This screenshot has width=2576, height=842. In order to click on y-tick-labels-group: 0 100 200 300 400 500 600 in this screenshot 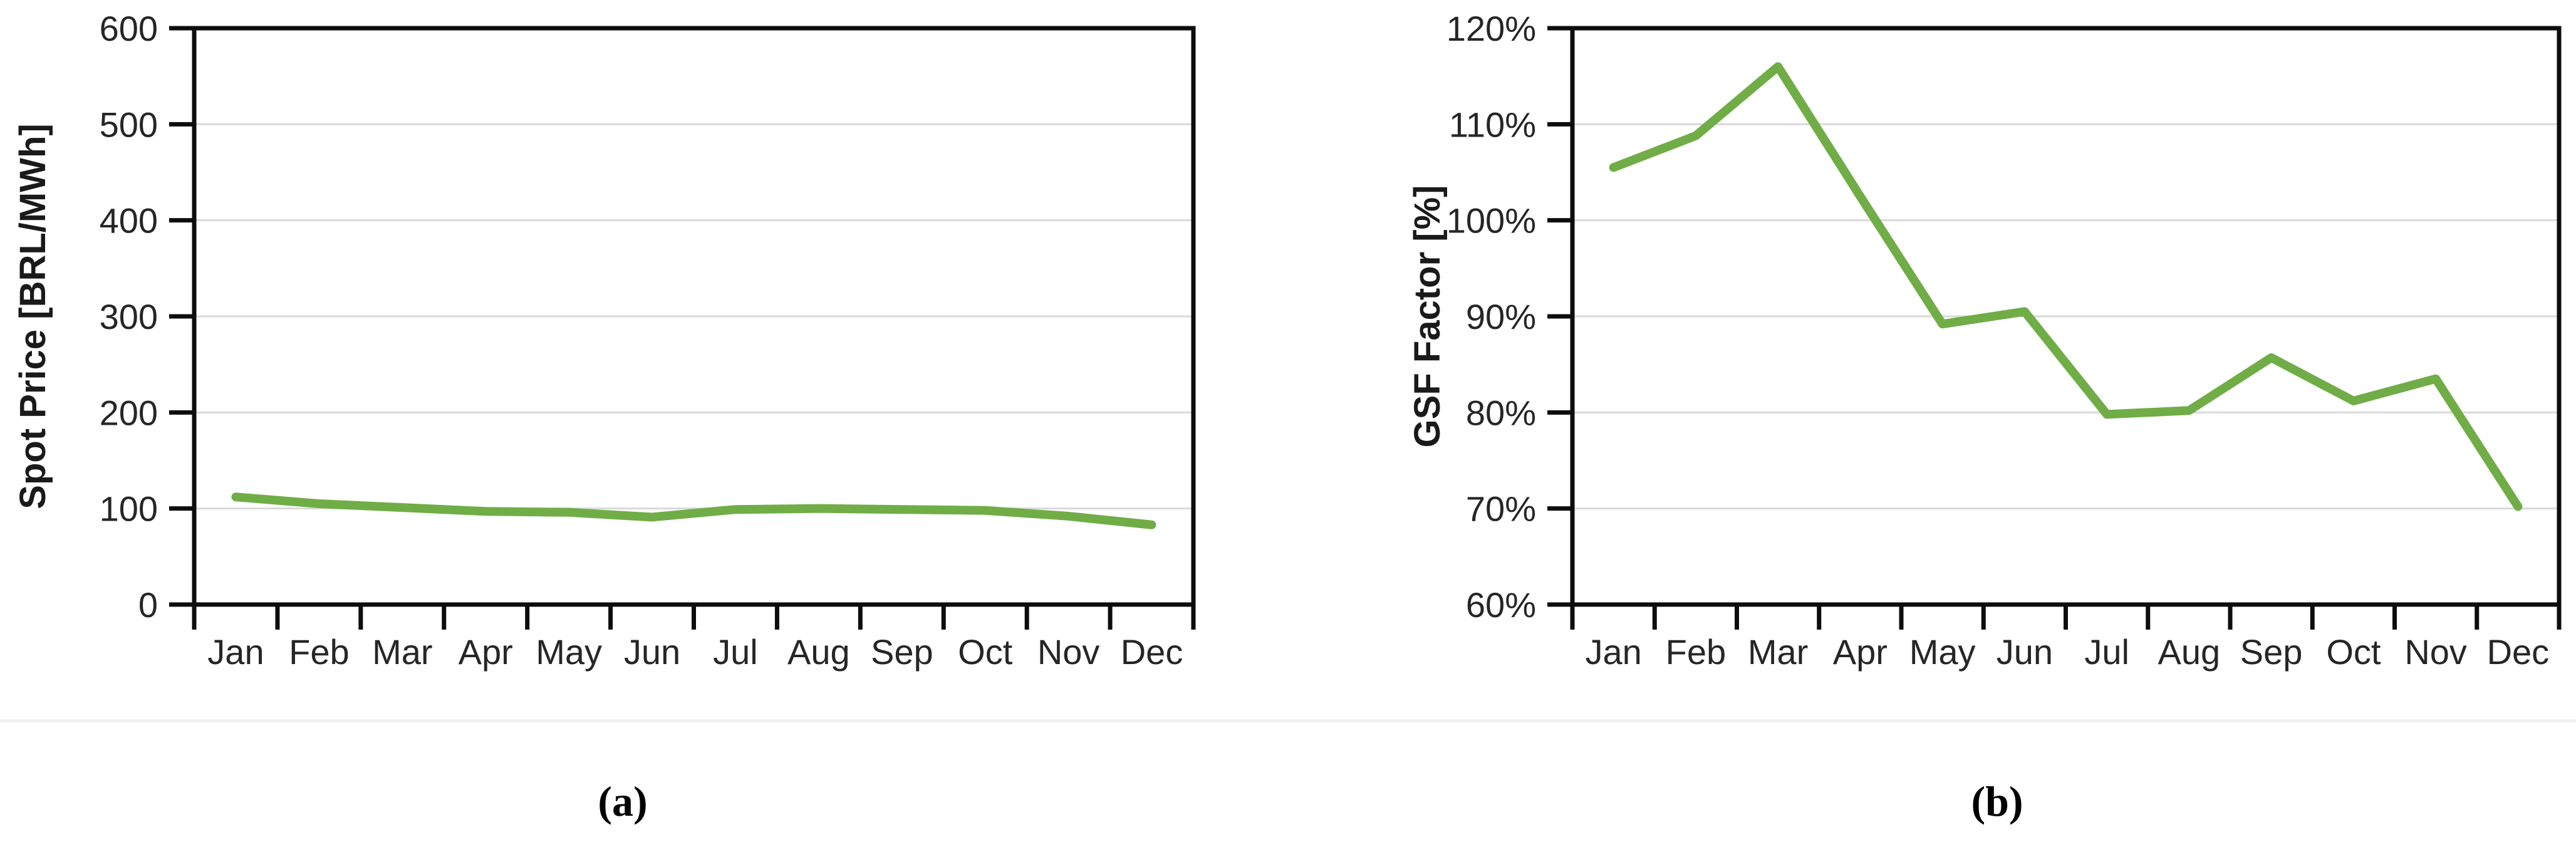, I will do `click(129, 317)`.